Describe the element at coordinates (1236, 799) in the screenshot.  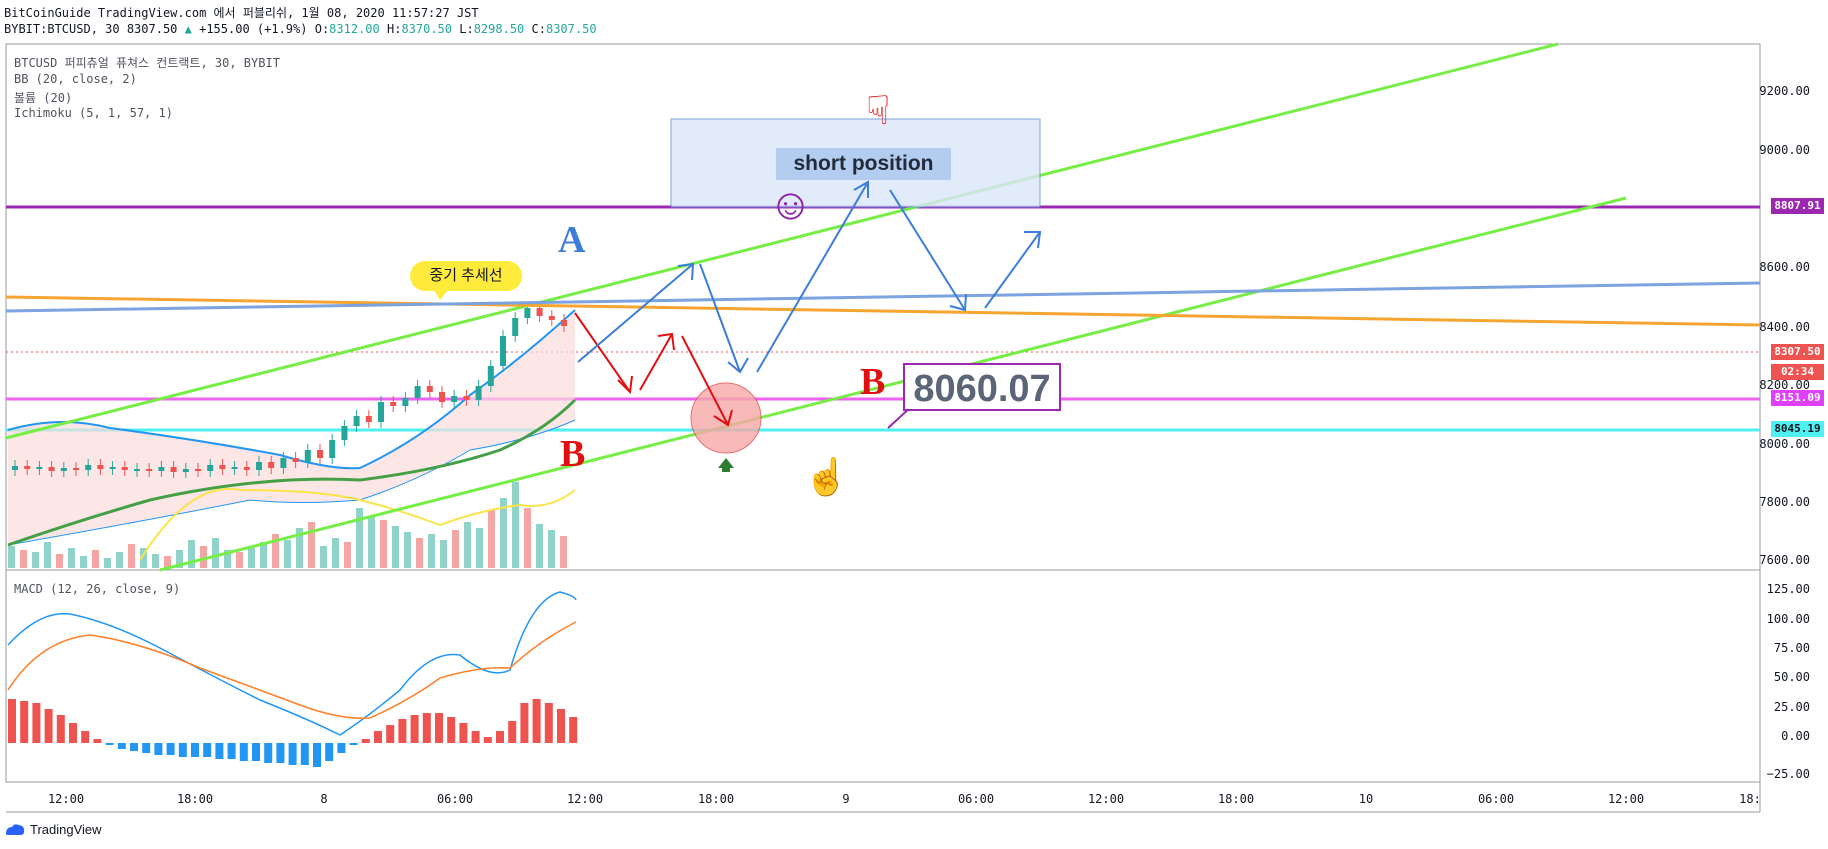
I see `time-label: 18:00` at that location.